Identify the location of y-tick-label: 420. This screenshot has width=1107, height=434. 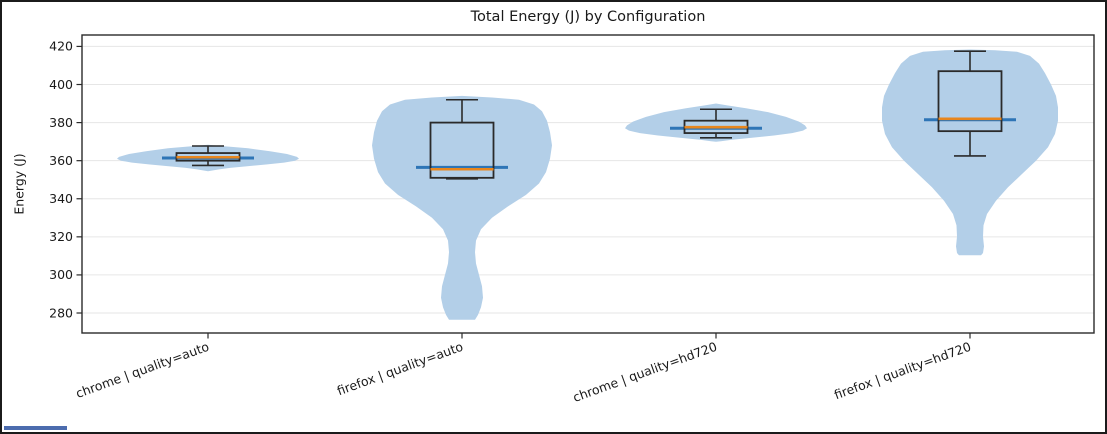
(61, 46).